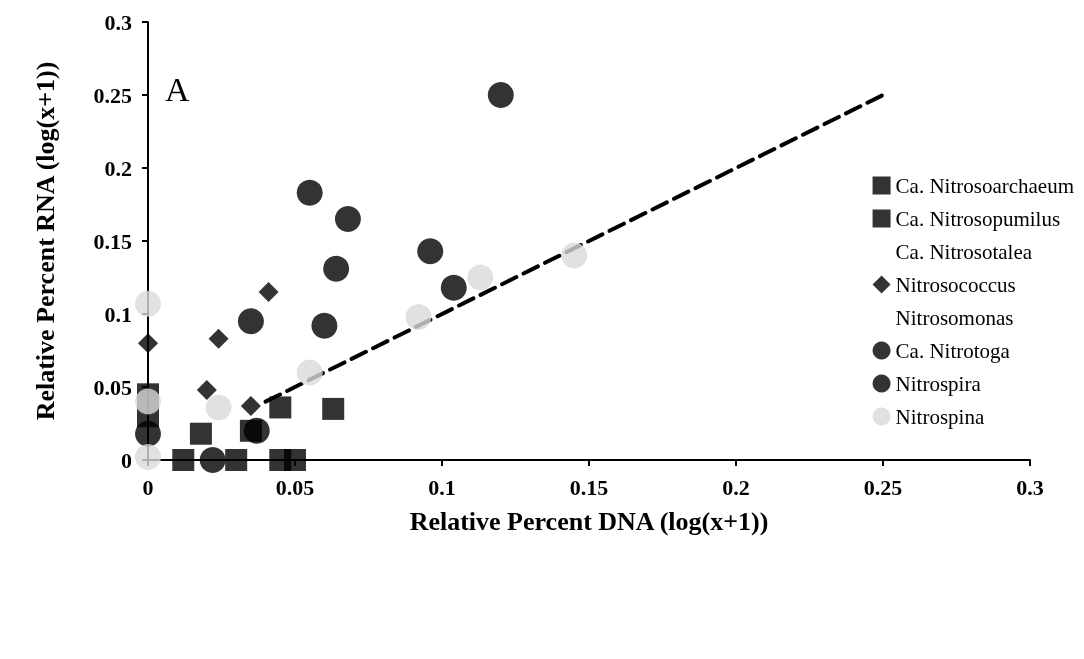  What do you see at coordinates (45, 241) in the screenshot?
I see `y-axis-title: Relative Percent RNA (log(x+1))` at bounding box center [45, 241].